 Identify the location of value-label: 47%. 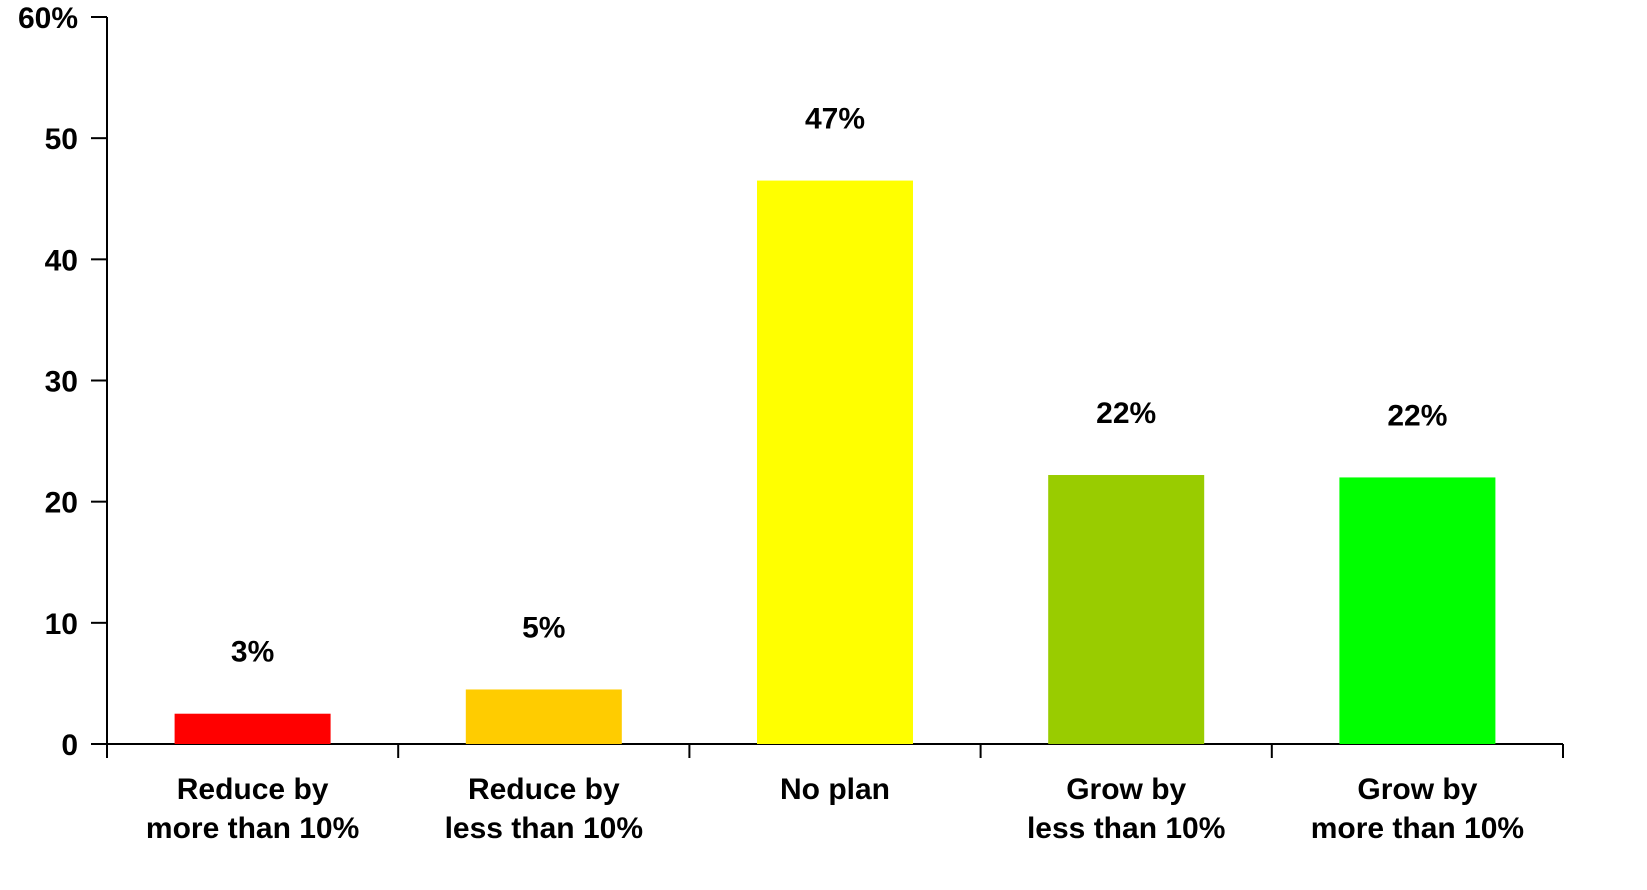
(835, 118).